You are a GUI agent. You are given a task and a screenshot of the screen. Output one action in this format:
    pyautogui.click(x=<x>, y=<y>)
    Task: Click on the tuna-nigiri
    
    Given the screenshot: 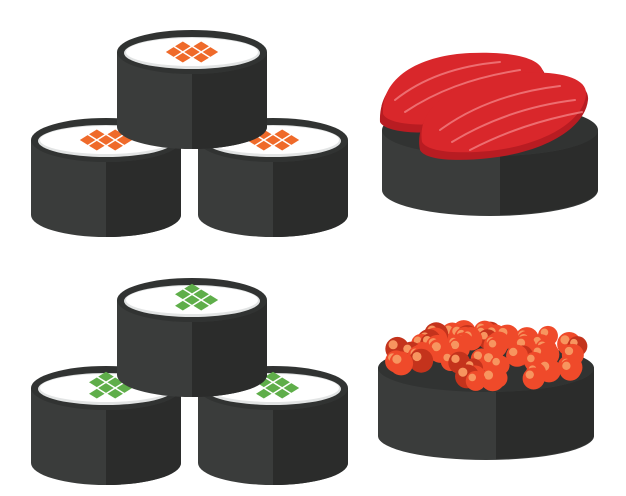 What is the action you would take?
    pyautogui.click(x=489, y=134)
    